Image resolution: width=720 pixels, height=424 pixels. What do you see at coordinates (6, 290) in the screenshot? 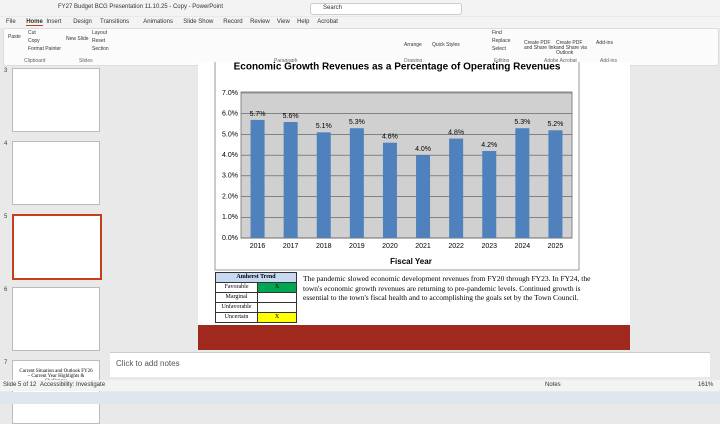
I see `slide-number: 6` at bounding box center [6, 290].